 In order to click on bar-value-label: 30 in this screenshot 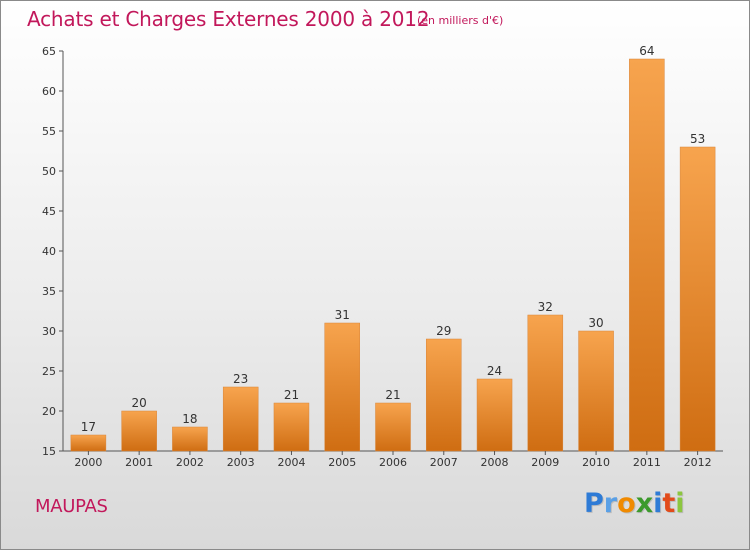, I will do `click(595, 323)`.